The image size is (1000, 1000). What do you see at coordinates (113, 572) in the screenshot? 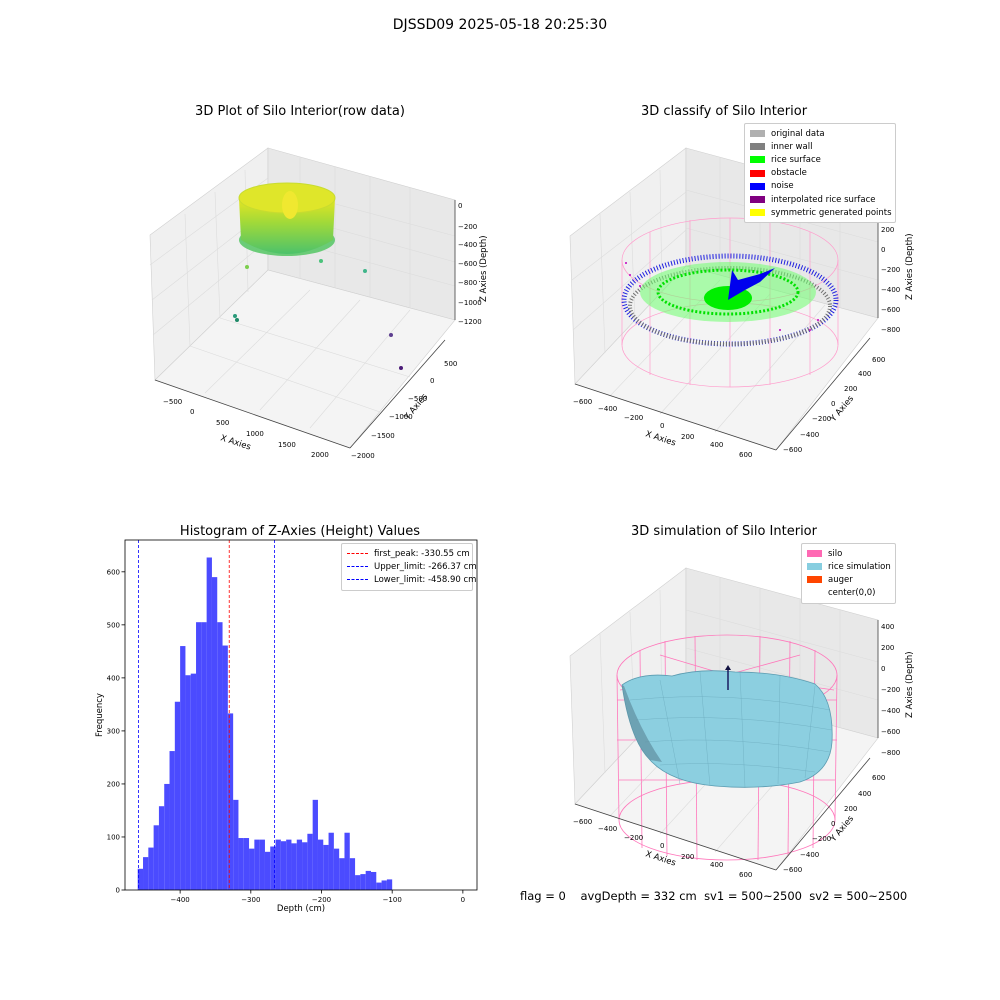
I see `y-tick-label: 600` at bounding box center [113, 572].